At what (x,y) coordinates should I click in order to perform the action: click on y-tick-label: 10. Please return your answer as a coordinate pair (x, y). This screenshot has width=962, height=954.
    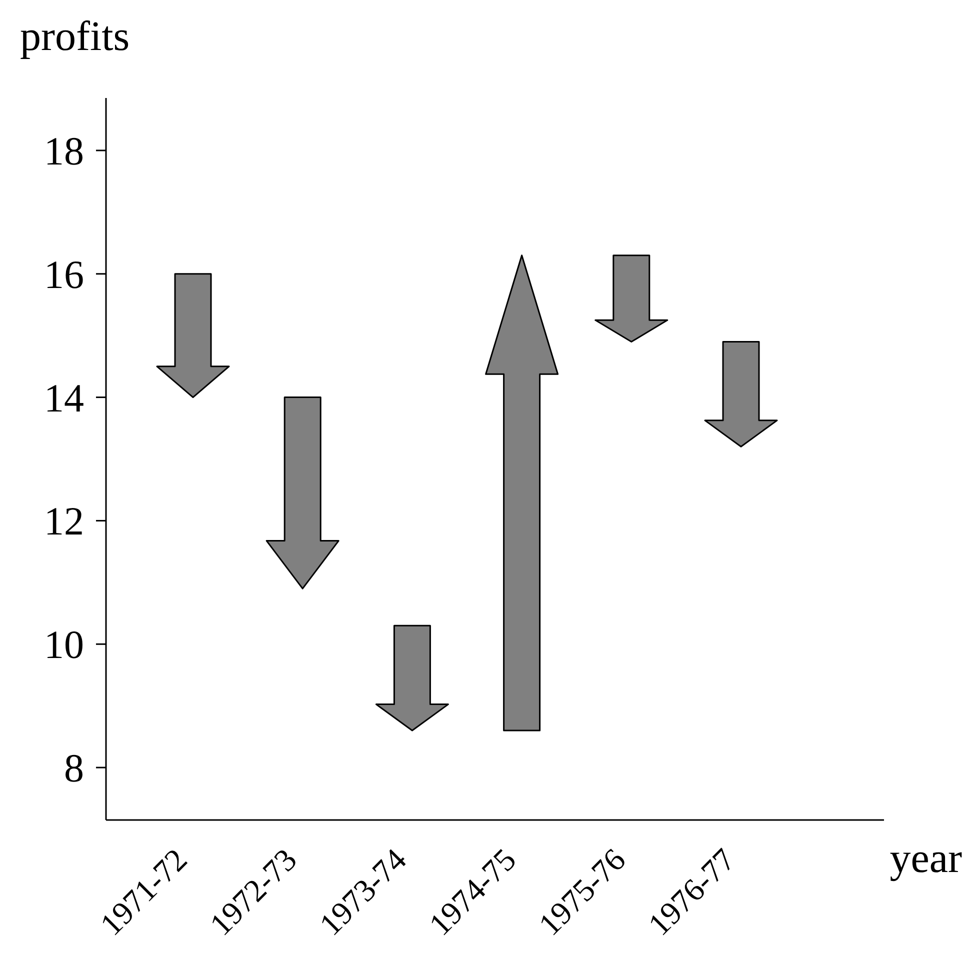
    Looking at the image, I should click on (64, 645).